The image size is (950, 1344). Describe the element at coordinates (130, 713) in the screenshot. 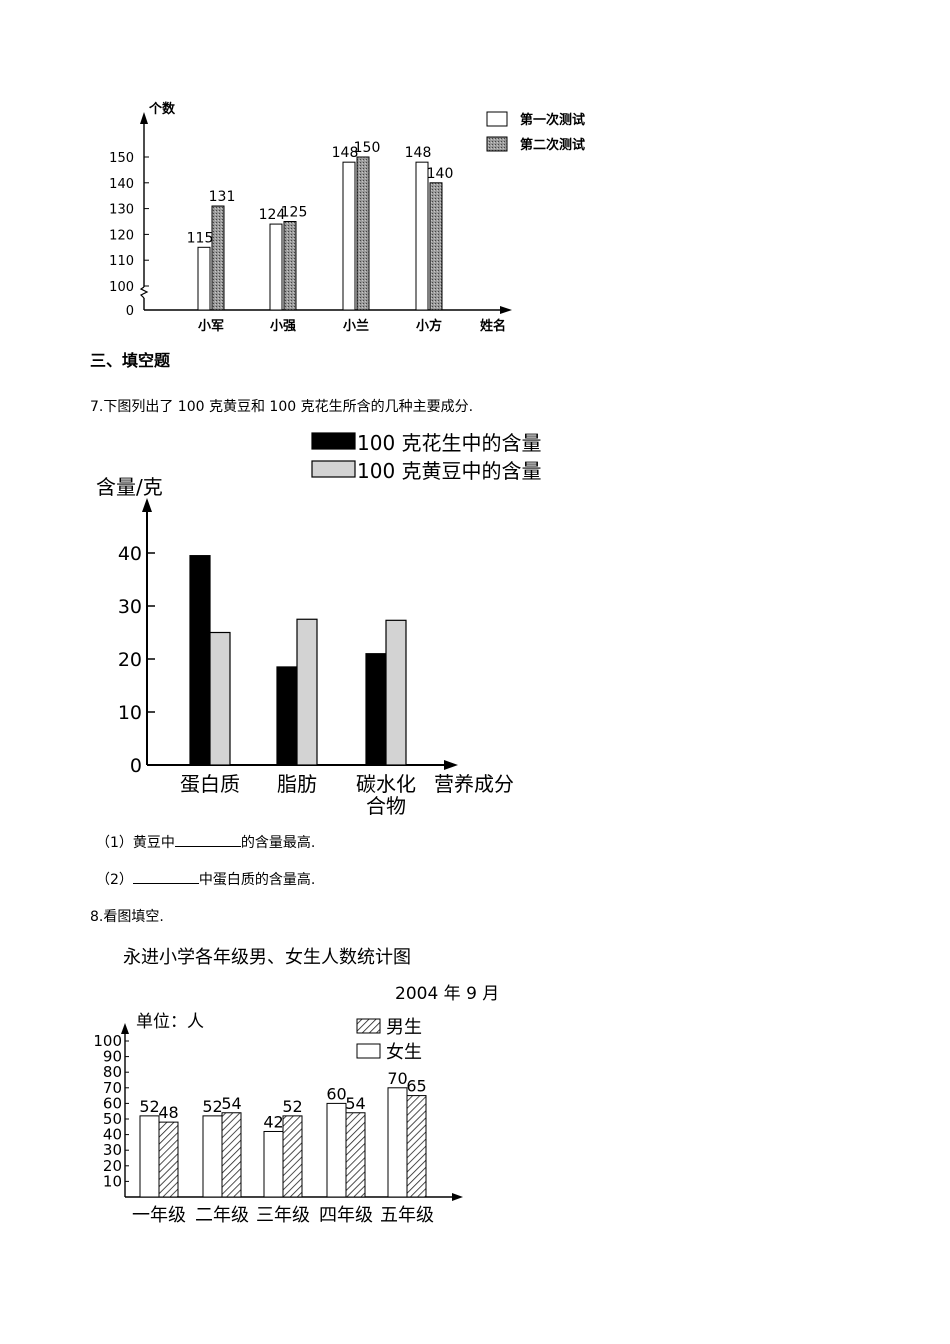

I see `y-tick-label: 10` at that location.